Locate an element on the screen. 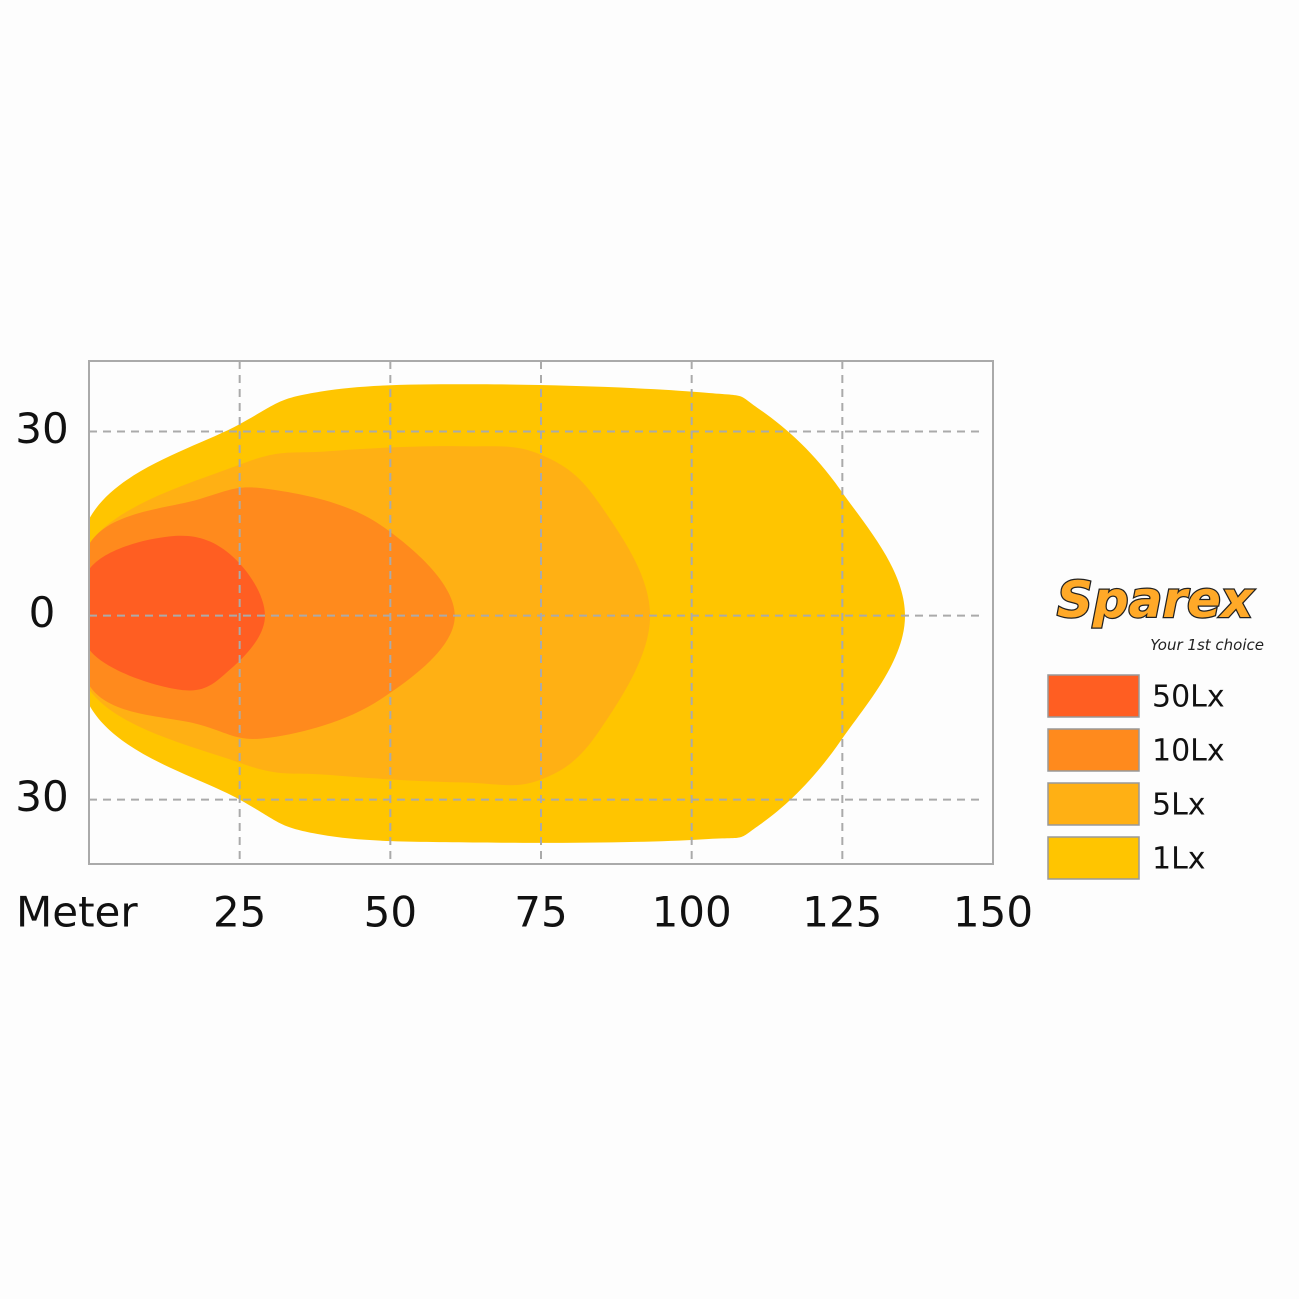  legend-label: 1Lx is located at coordinates (1179, 859).